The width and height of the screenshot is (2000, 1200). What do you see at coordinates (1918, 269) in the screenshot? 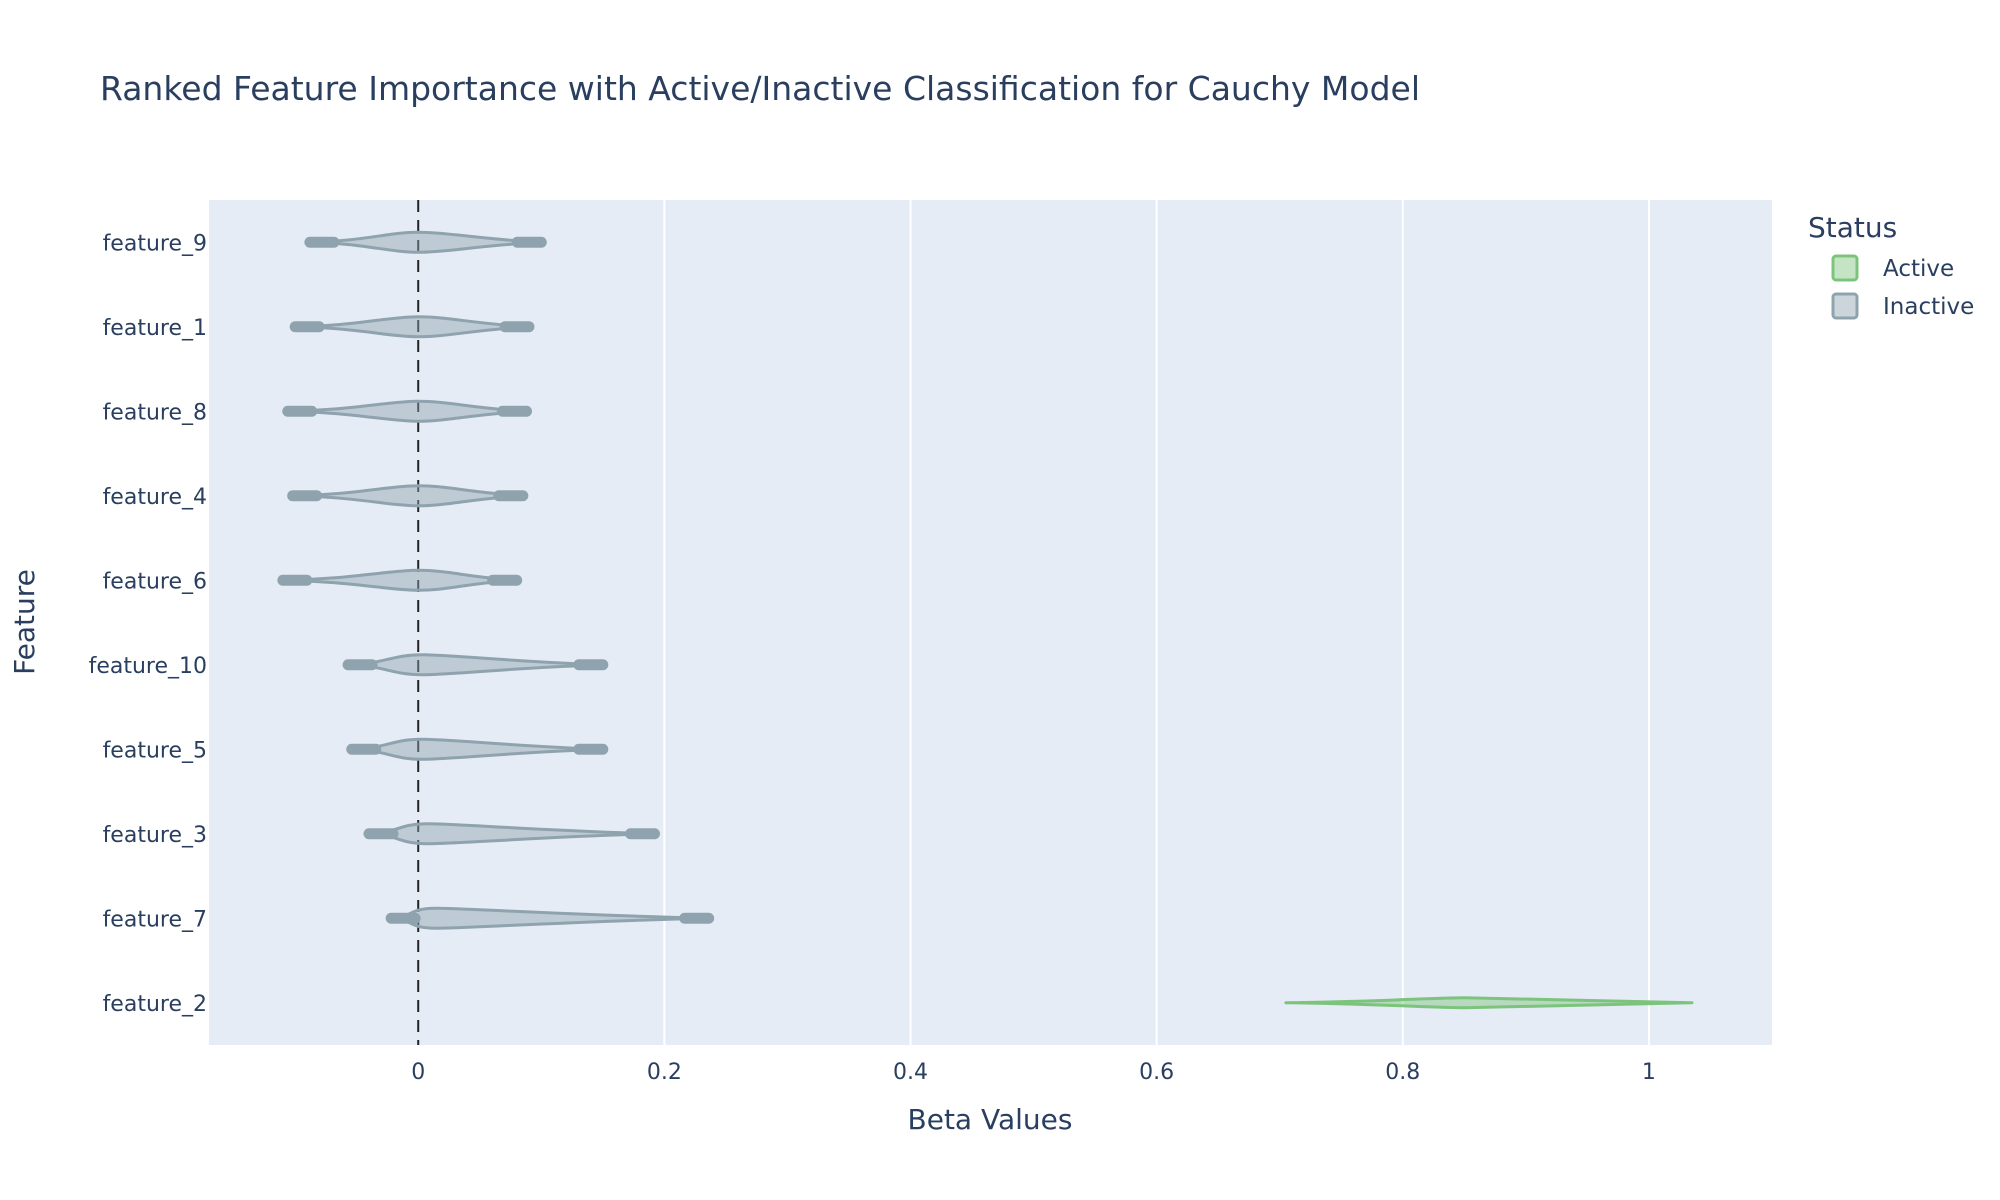
I see `legend-label-active: Active` at bounding box center [1918, 269].